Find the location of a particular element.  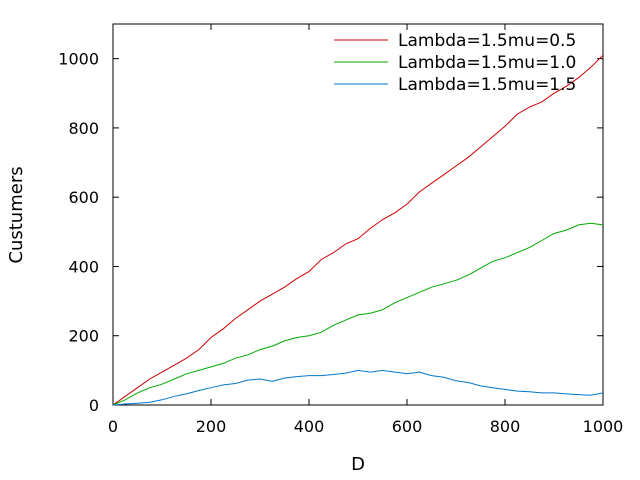

y-tick-label: 600 is located at coordinates (83, 197).